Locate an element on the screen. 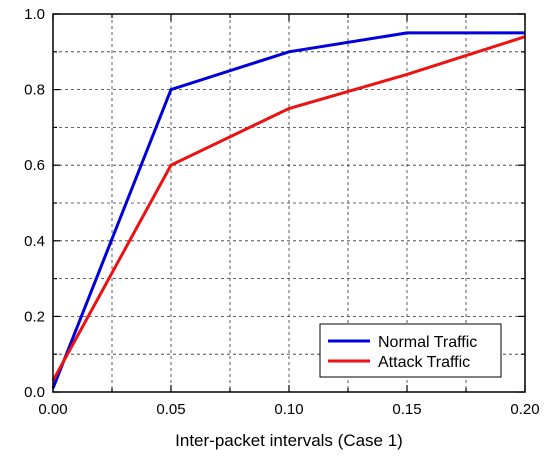 The image size is (550, 462). x-tick-label: 0.00 is located at coordinates (52, 409).